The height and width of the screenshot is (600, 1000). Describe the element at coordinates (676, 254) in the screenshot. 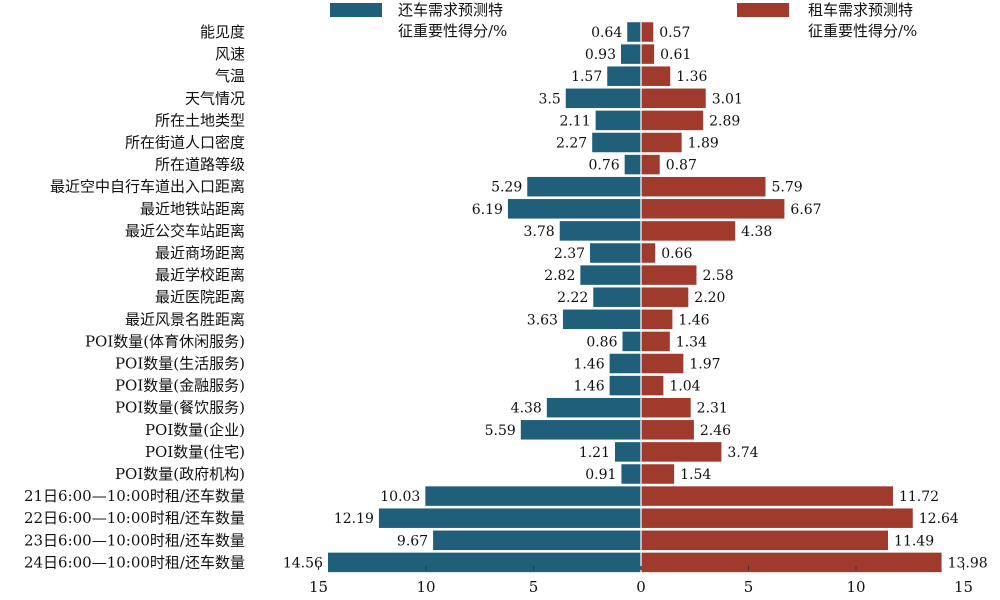

I see `value-label-rent-11: 0.66` at that location.